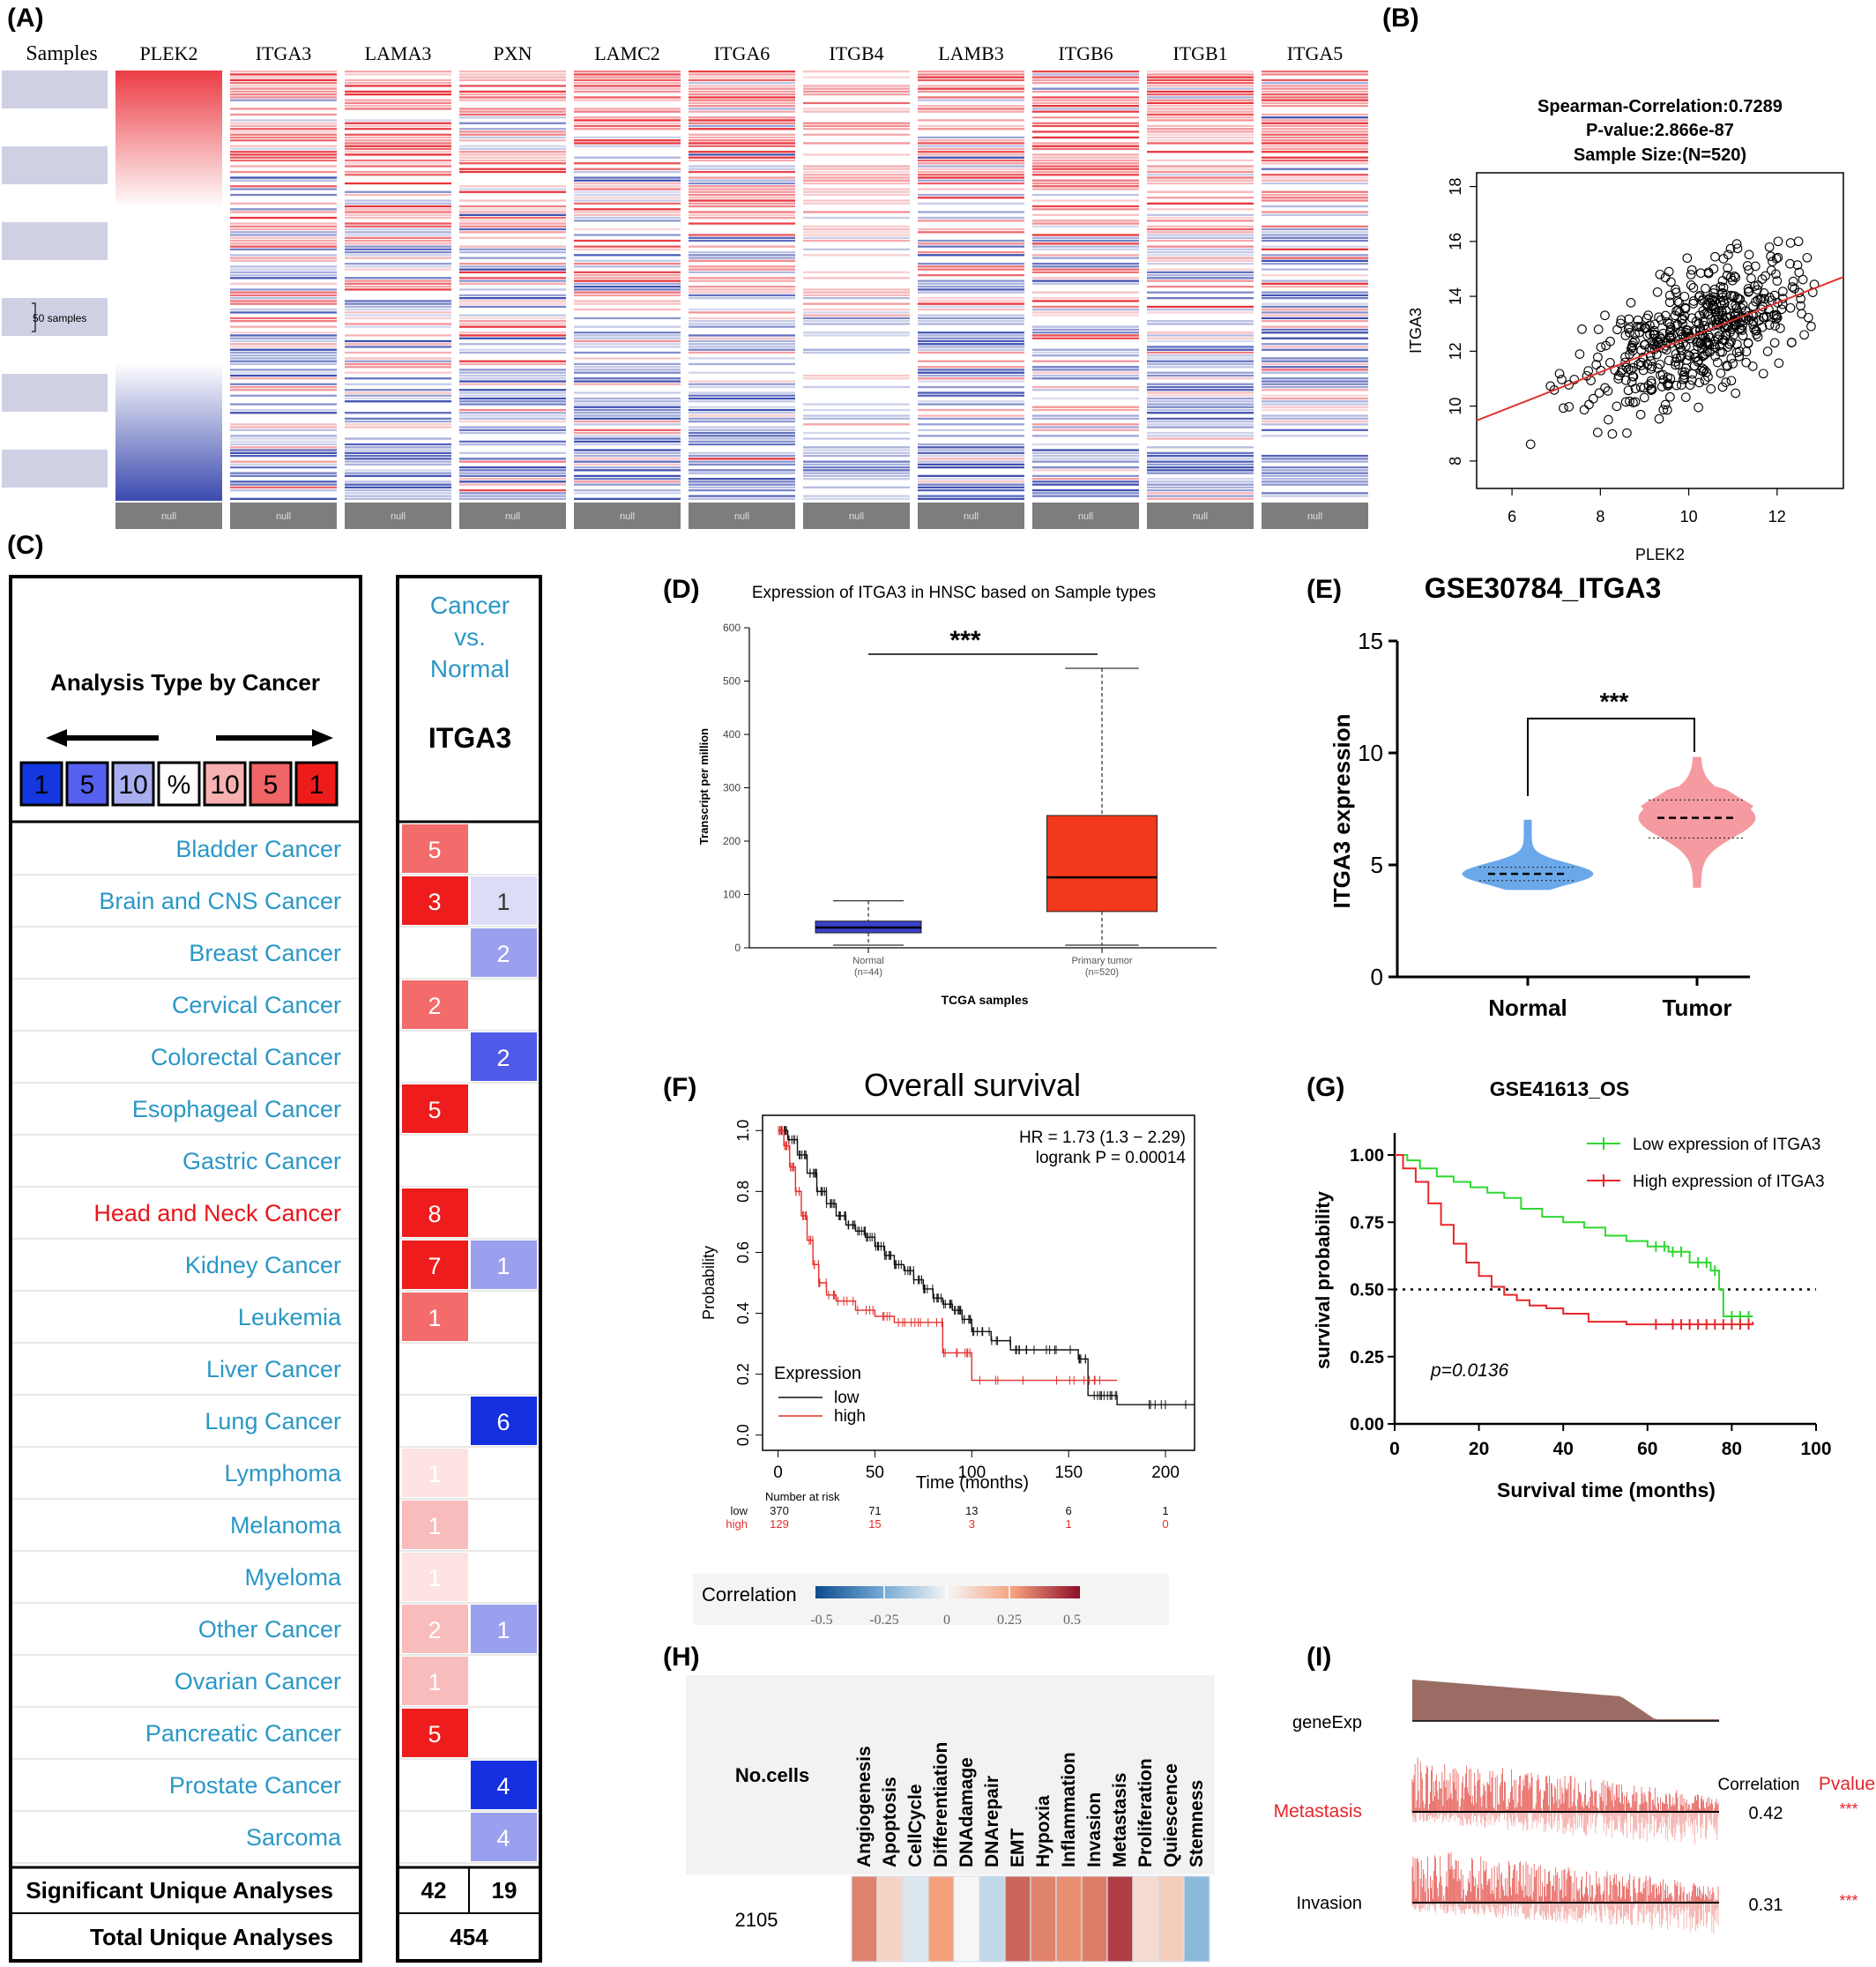 The height and width of the screenshot is (1967, 1876). What do you see at coordinates (737, 1524) in the screenshot?
I see `f-risk-row-label: high` at bounding box center [737, 1524].